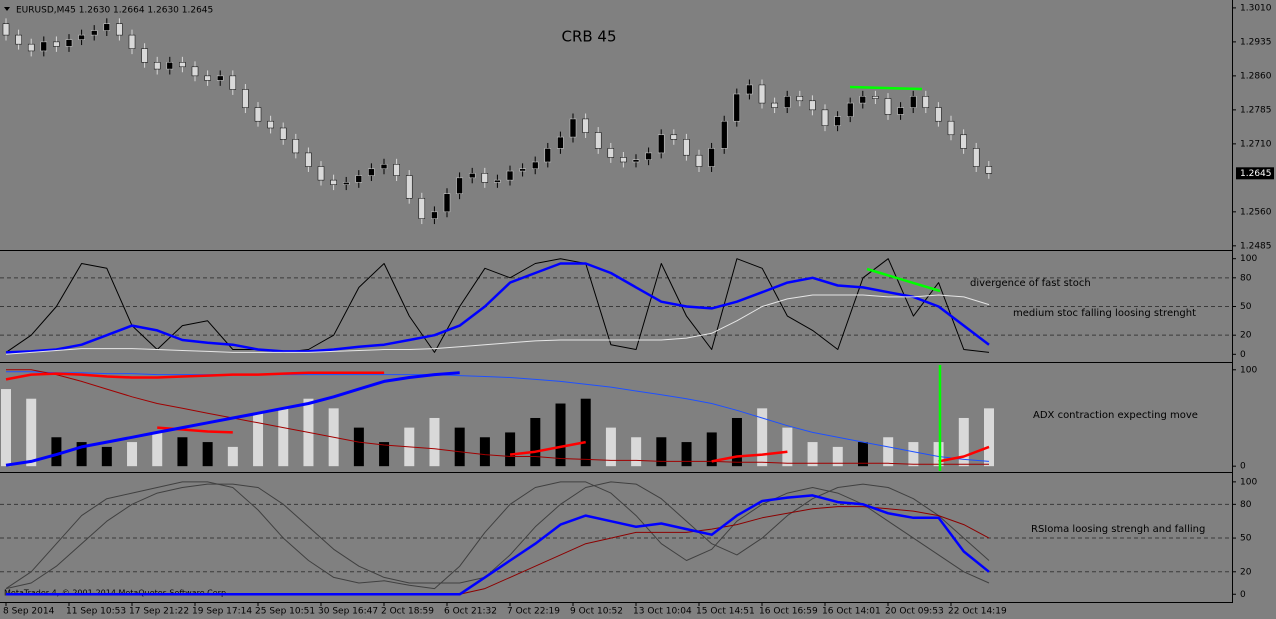  I want to click on x-tick-label: 2 Oct 18:59, so click(407, 612).